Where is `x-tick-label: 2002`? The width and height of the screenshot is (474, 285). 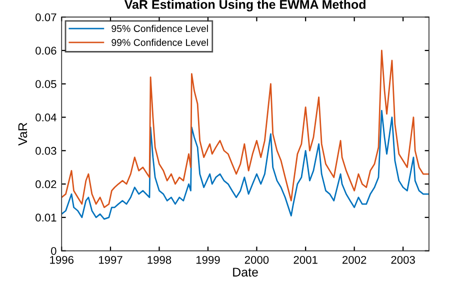
x-tick-label: 2002 is located at coordinates (354, 260).